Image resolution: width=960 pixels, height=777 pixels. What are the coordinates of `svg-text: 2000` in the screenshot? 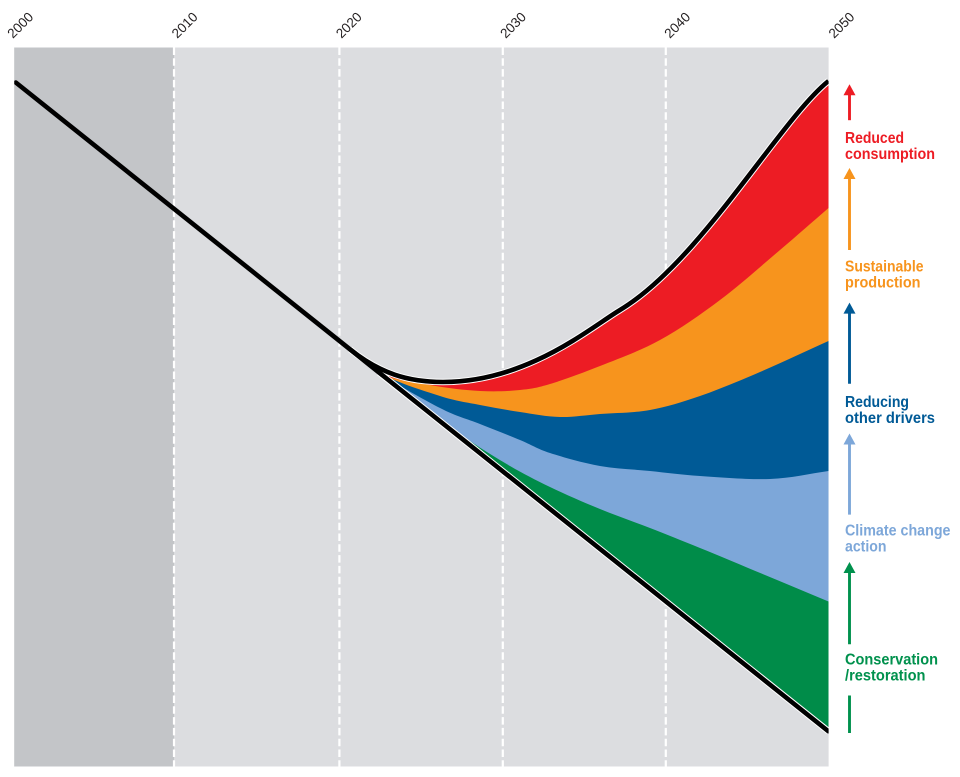 It's located at (20, 25).